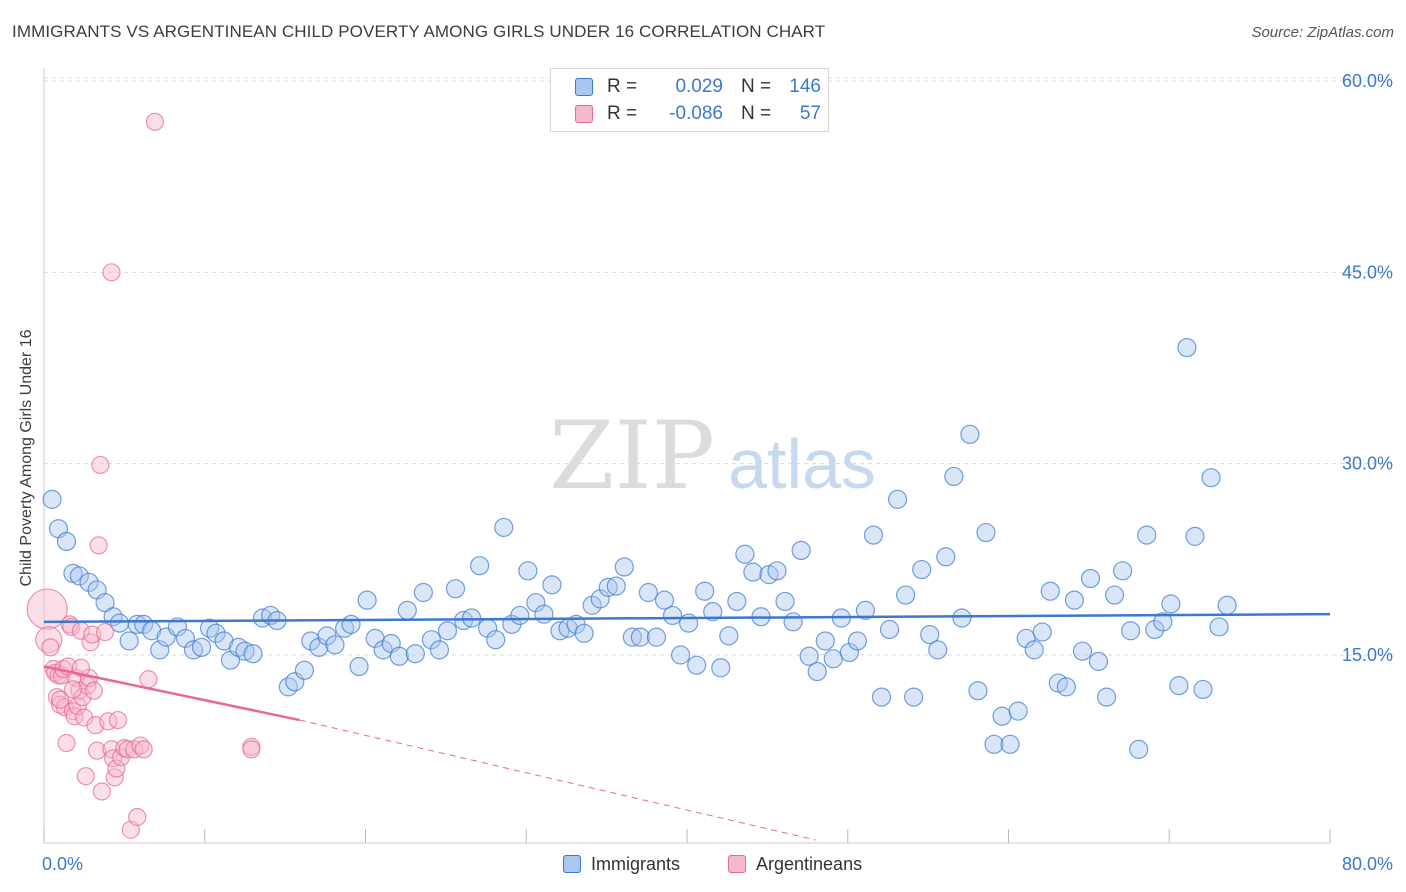 The height and width of the screenshot is (892, 1406). I want to click on bottom-legend-immigrants: Immigrants, so click(621, 864).